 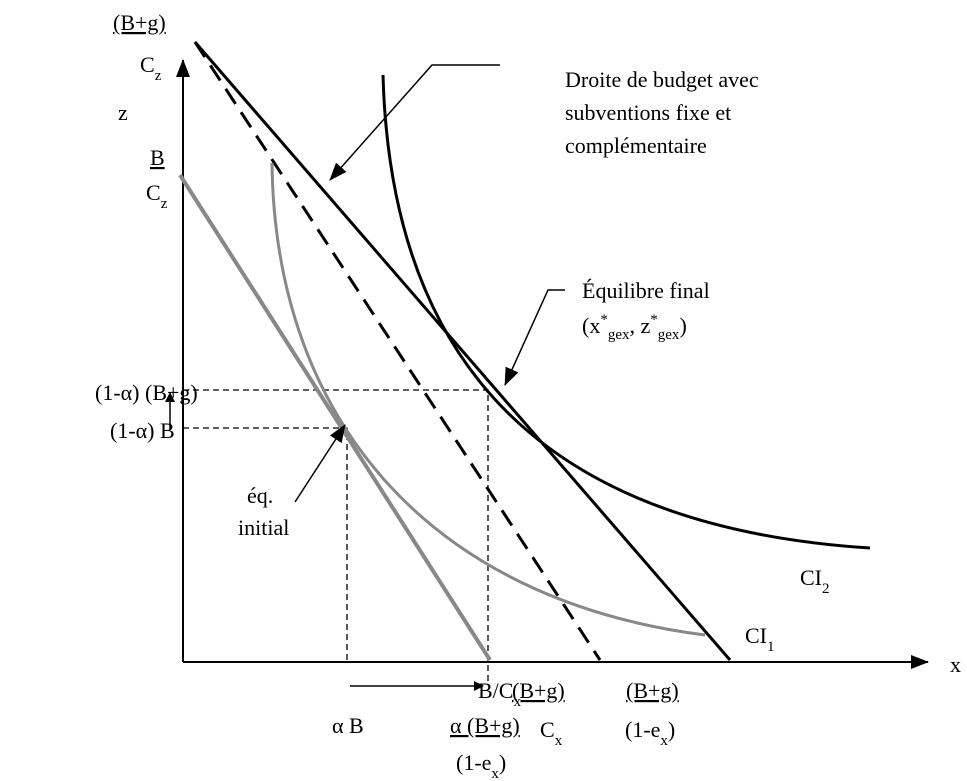 I want to click on final-eq-title: Équilibre final, so click(x=646, y=290).